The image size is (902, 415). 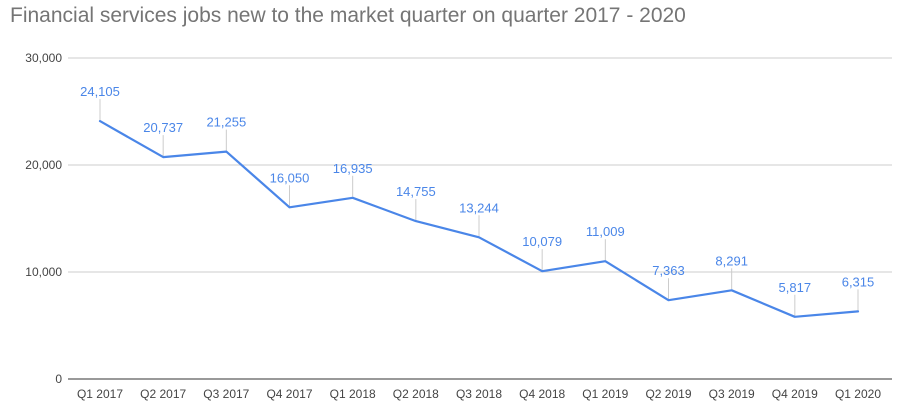 I want to click on data-label: 20,737, so click(x=163, y=127).